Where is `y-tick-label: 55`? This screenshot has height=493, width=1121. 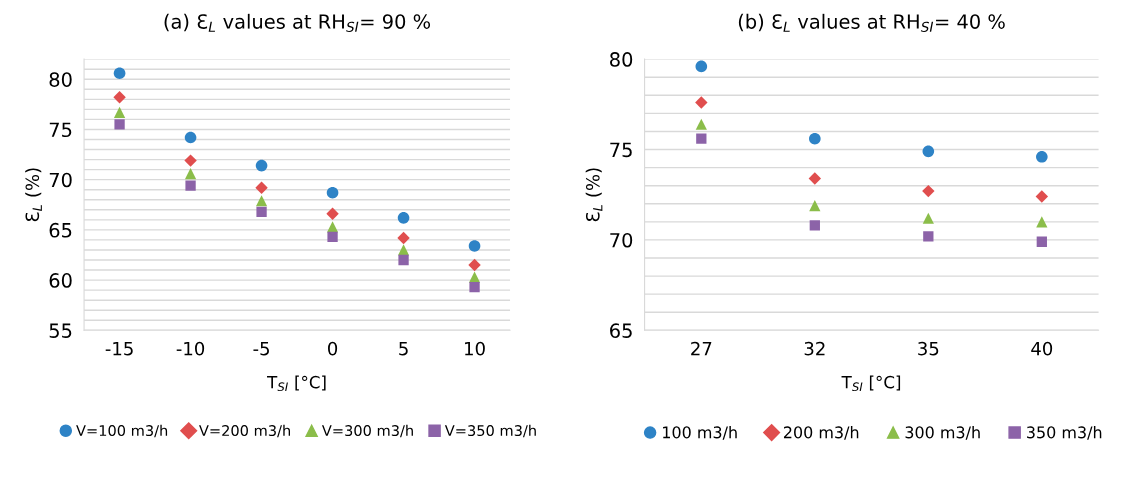 y-tick-label: 55 is located at coordinates (60, 330).